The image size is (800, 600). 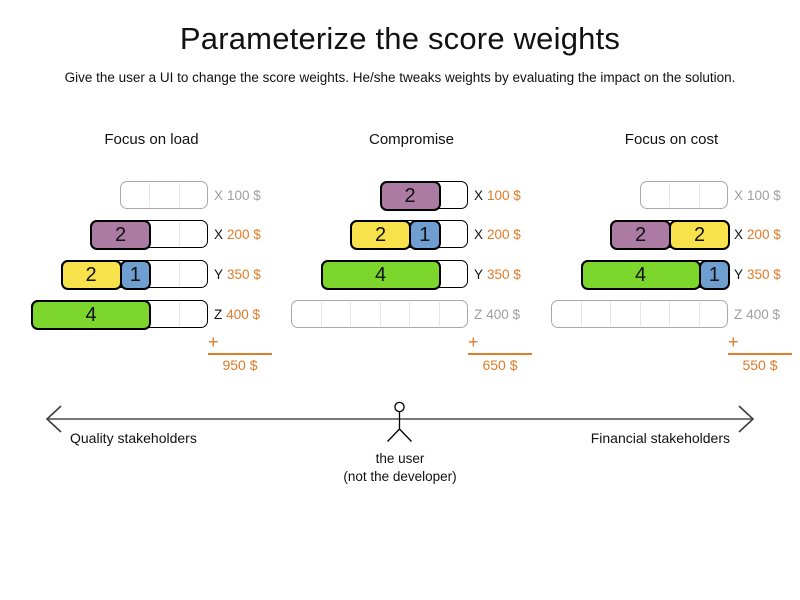 I want to click on user-stick-figure-icon, so click(x=399, y=421).